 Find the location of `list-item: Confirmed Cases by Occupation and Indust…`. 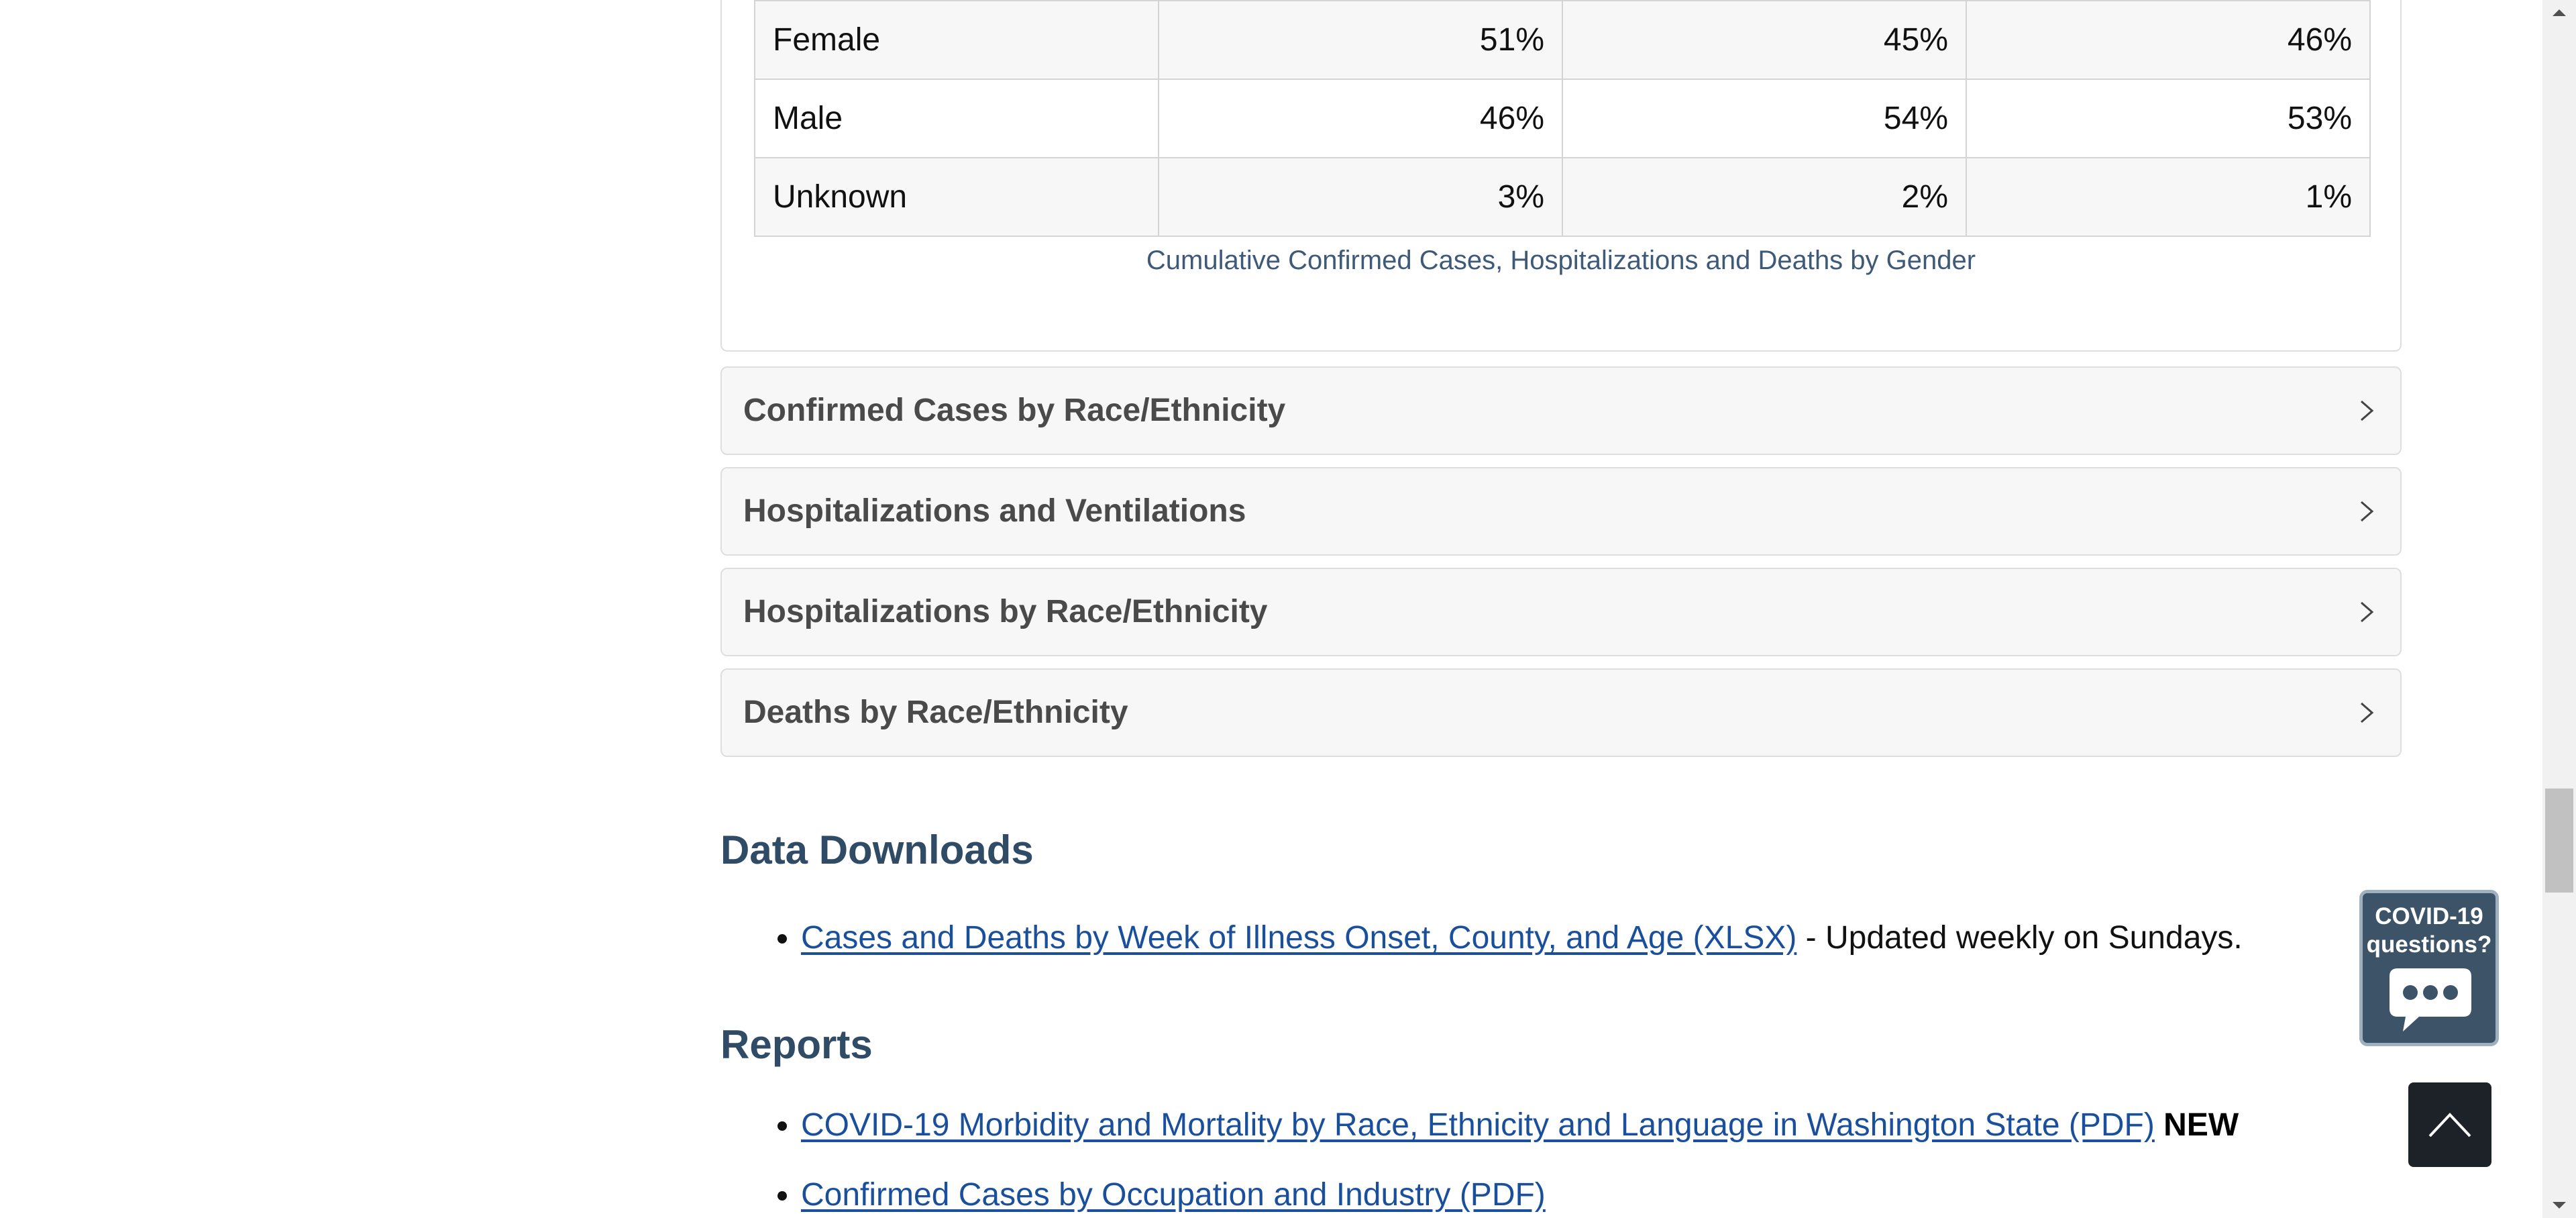

list-item: Confirmed Cases by Occupation and Indust… is located at coordinates (1520, 1189).